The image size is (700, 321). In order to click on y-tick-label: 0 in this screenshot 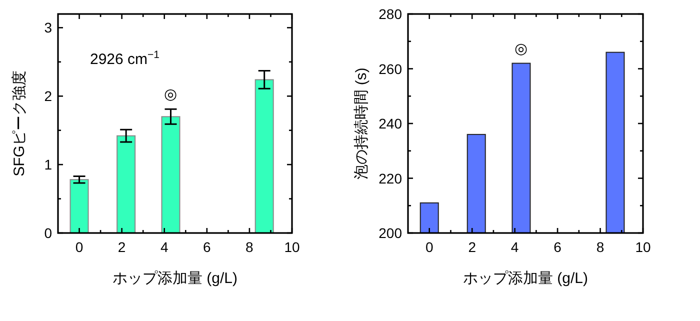, I will do `click(48, 233)`.